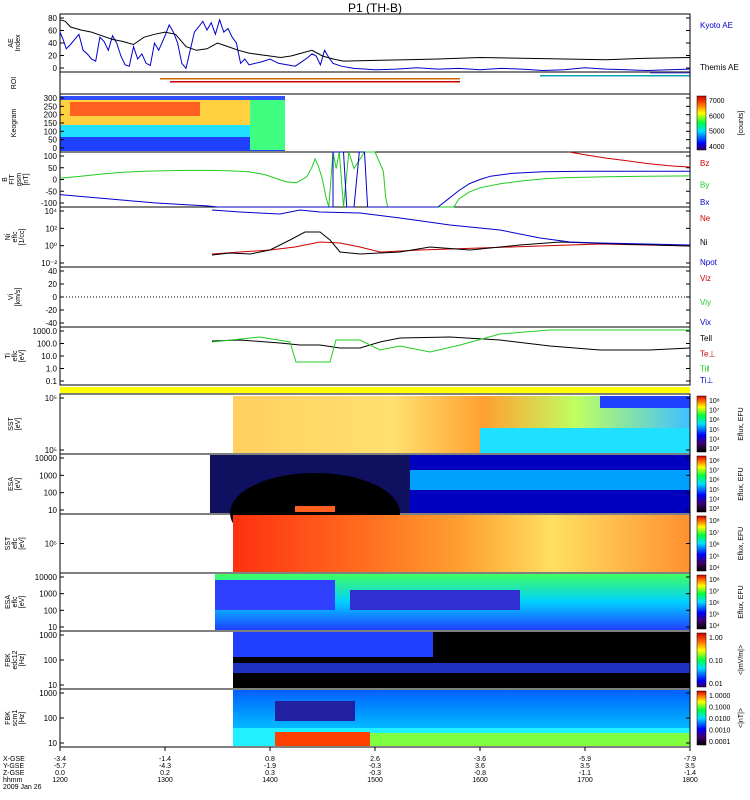 The width and height of the screenshot is (750, 800). I want to click on legend-ti-item: Te⊥, so click(707, 353).